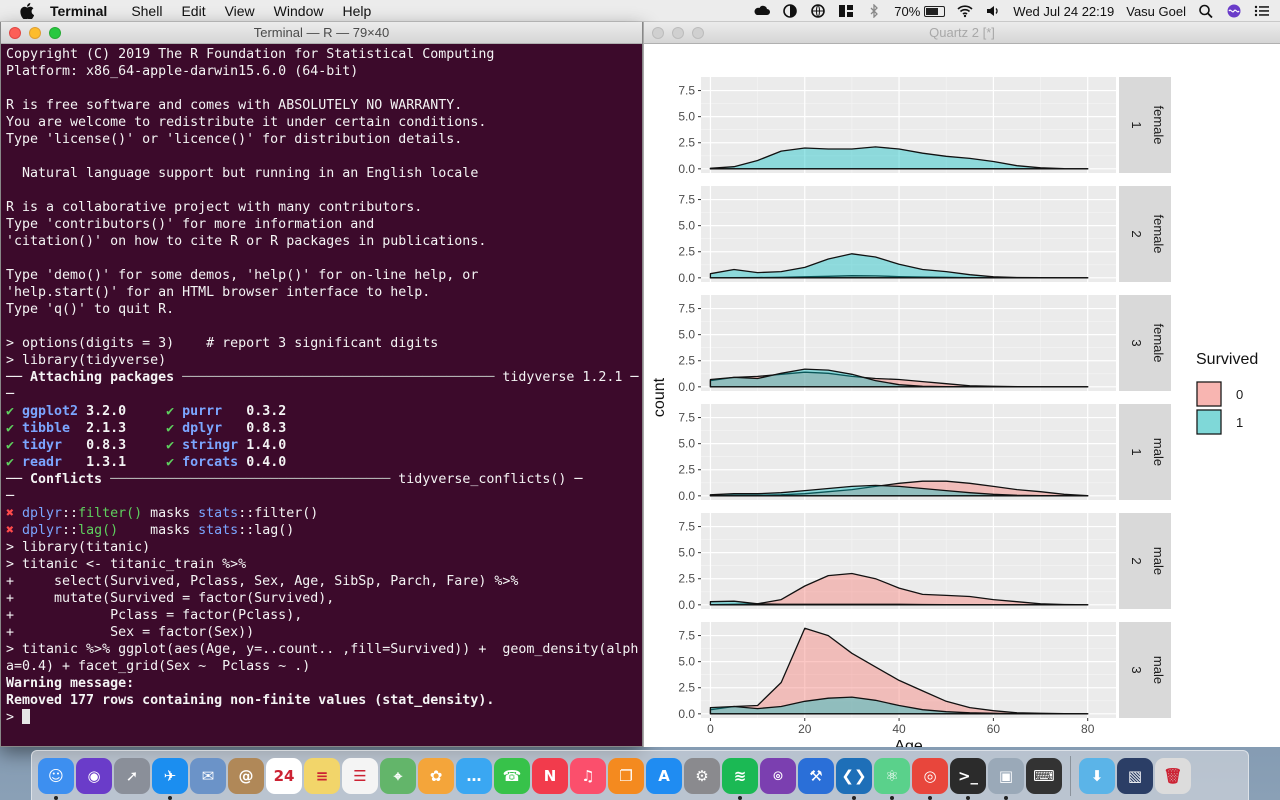 The image size is (1280, 800). What do you see at coordinates (1158, 342) in the screenshot?
I see `facet-label-sex: female` at bounding box center [1158, 342].